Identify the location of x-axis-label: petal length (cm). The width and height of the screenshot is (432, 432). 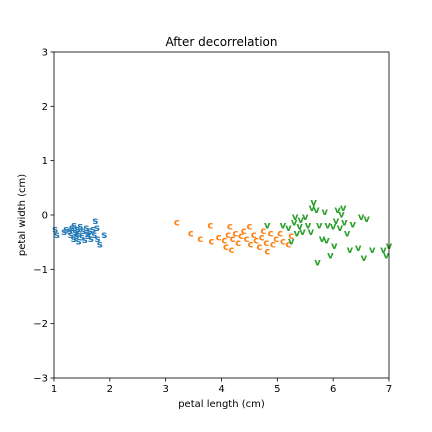
(221, 404).